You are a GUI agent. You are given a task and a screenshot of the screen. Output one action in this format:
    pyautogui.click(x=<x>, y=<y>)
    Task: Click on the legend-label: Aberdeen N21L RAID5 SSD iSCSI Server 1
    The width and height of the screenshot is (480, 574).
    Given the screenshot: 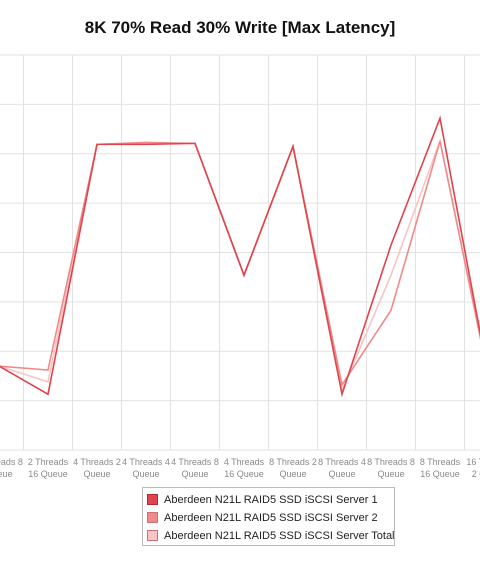 What is the action you would take?
    pyautogui.click(x=271, y=500)
    